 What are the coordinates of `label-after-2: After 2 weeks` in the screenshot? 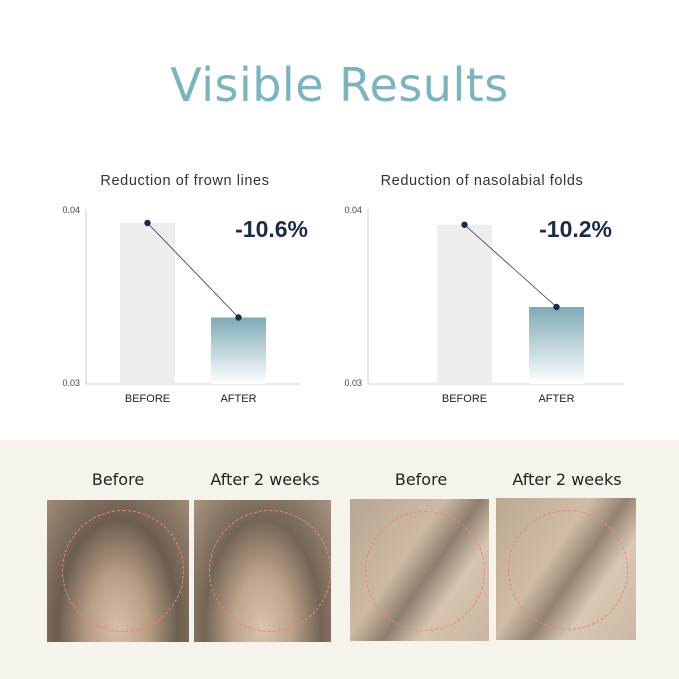 It's located at (567, 479).